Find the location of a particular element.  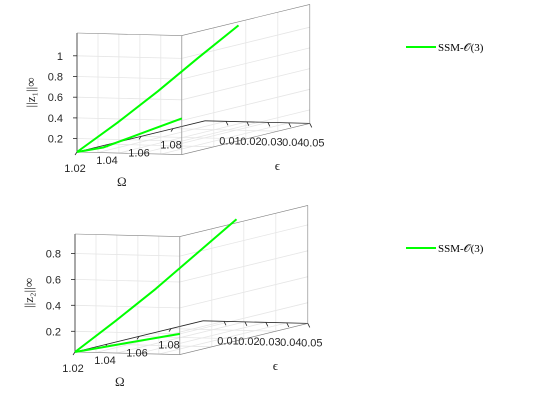

z-axis-label: ||z₂||∞ is located at coordinates (28, 293).